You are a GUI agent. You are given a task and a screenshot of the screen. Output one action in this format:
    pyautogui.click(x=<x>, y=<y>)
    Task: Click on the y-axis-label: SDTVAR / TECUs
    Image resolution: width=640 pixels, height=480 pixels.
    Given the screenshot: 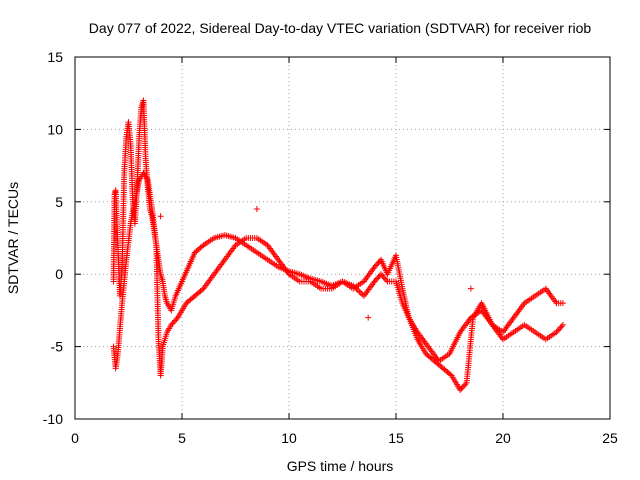 What is the action you would take?
    pyautogui.click(x=13, y=238)
    